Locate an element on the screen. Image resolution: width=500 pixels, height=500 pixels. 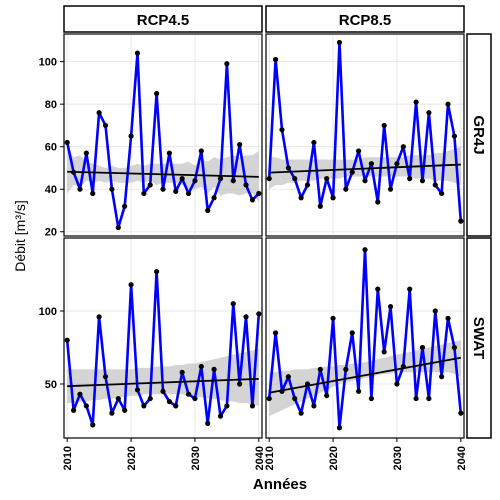
facet-strip-label: RCP8.5 is located at coordinates (365, 20).